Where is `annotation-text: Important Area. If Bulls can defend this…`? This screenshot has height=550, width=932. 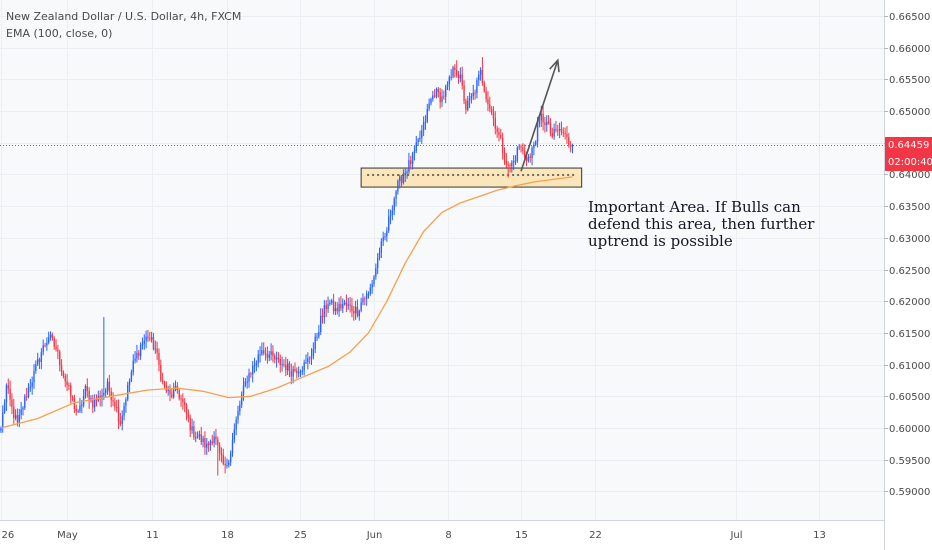
annotation-text: Important Area. If Bulls can defend this… is located at coordinates (703, 224).